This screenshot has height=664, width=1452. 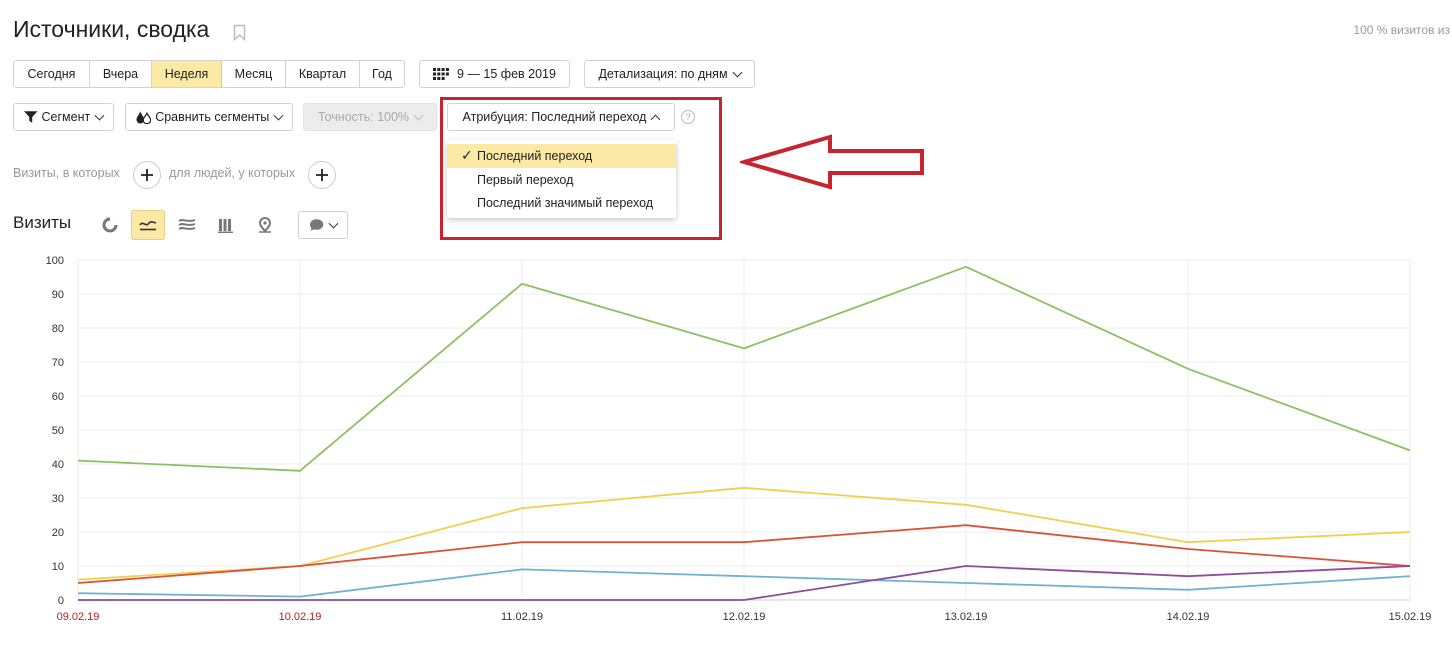 I want to click on y-tick-label: 40, so click(x=58, y=465).